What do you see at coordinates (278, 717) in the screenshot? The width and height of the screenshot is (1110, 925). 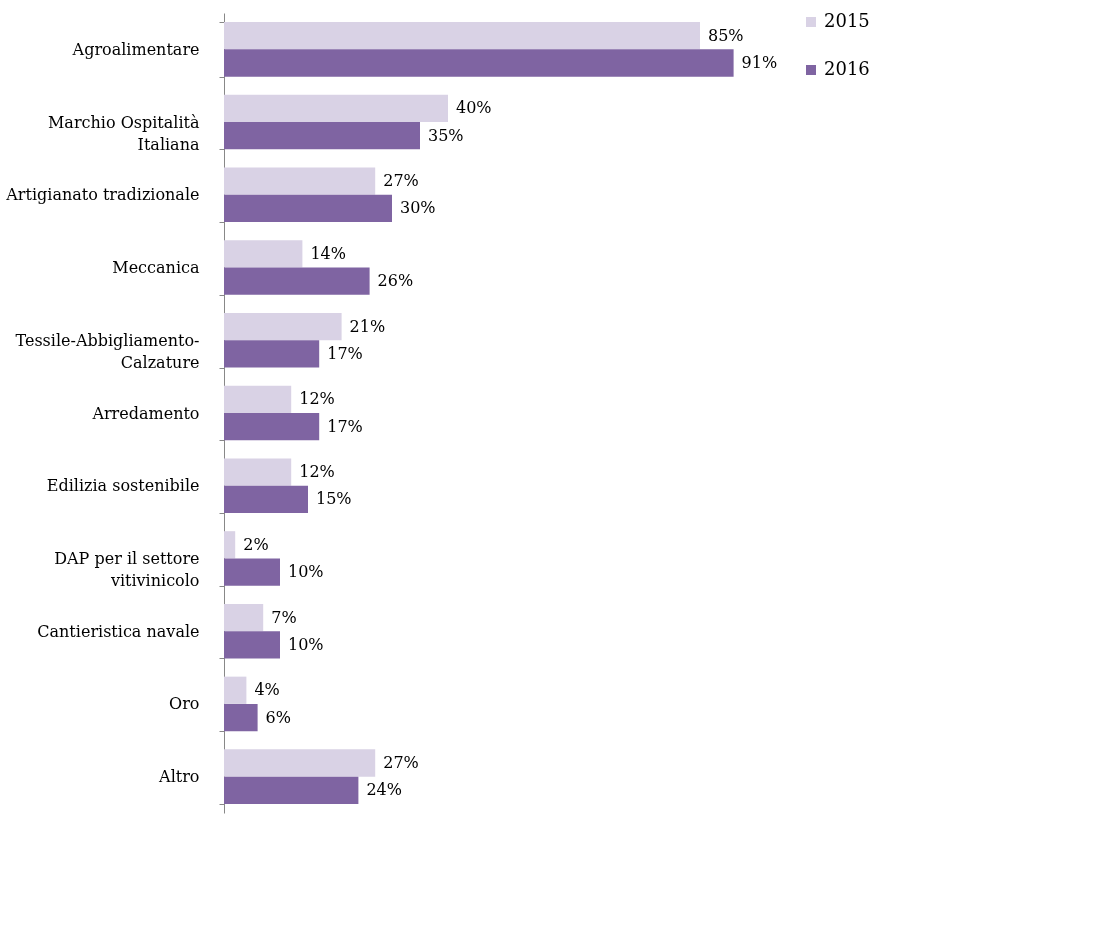 I see `data-label: 6%` at bounding box center [278, 717].